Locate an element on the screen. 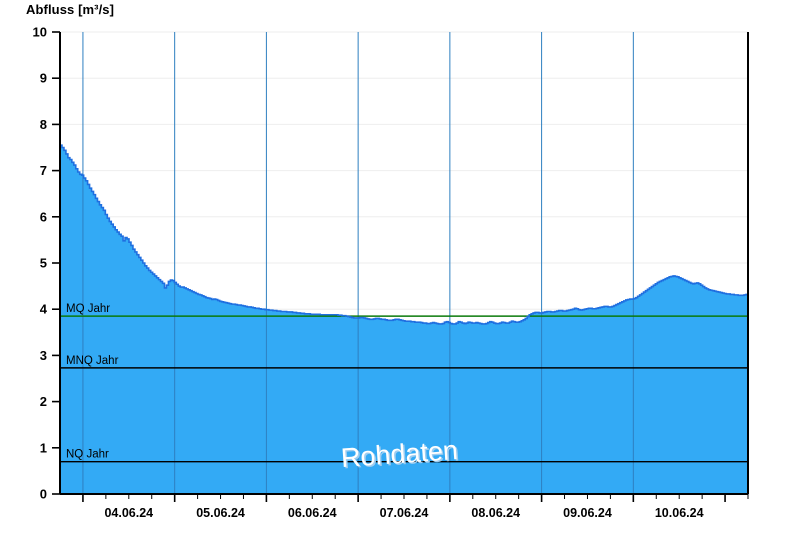  y-tick-label-6: 6 is located at coordinates (43, 216).